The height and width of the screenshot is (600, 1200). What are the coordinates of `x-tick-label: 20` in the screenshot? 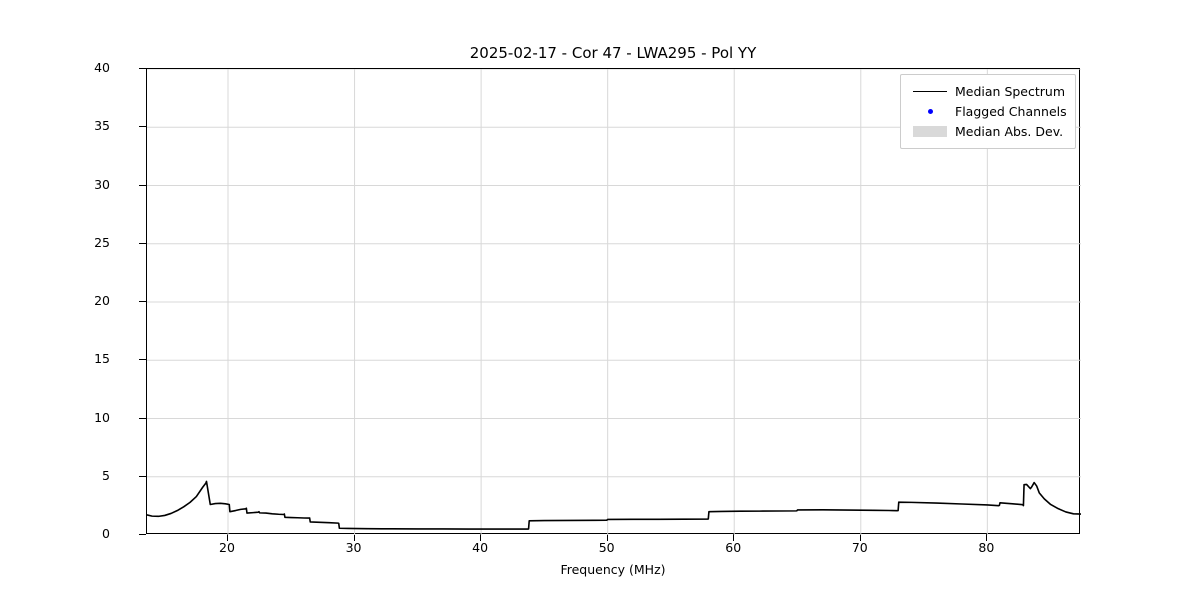 It's located at (227, 547).